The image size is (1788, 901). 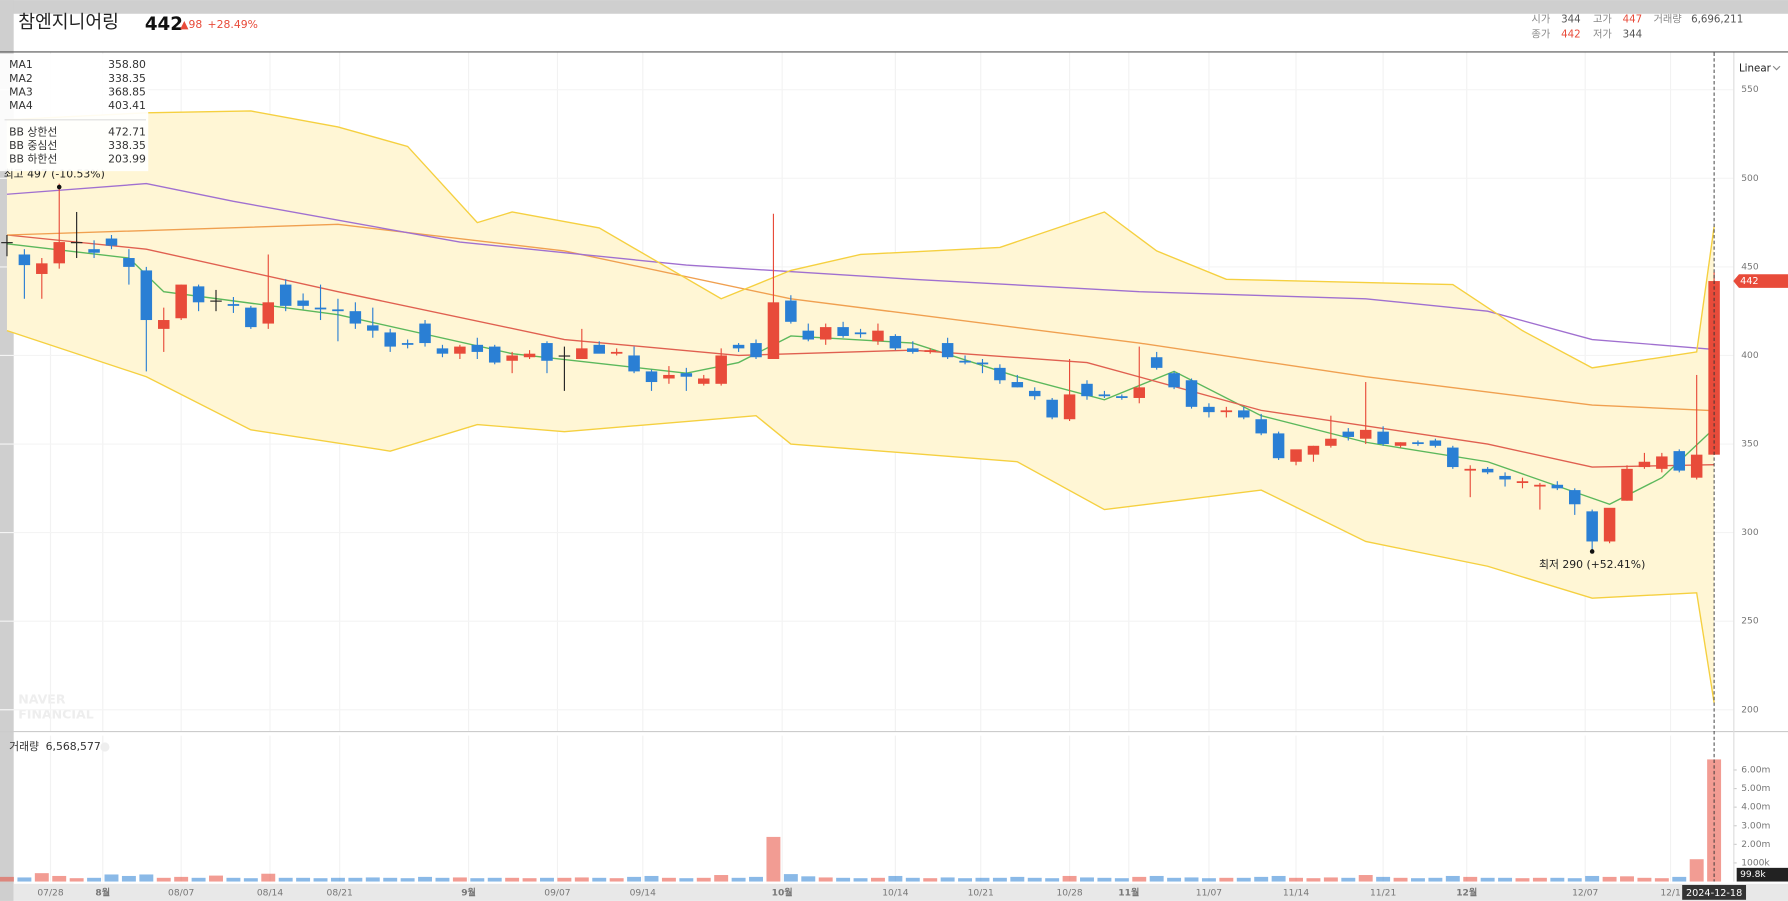 I want to click on legend-name: MA4, so click(x=21, y=105).